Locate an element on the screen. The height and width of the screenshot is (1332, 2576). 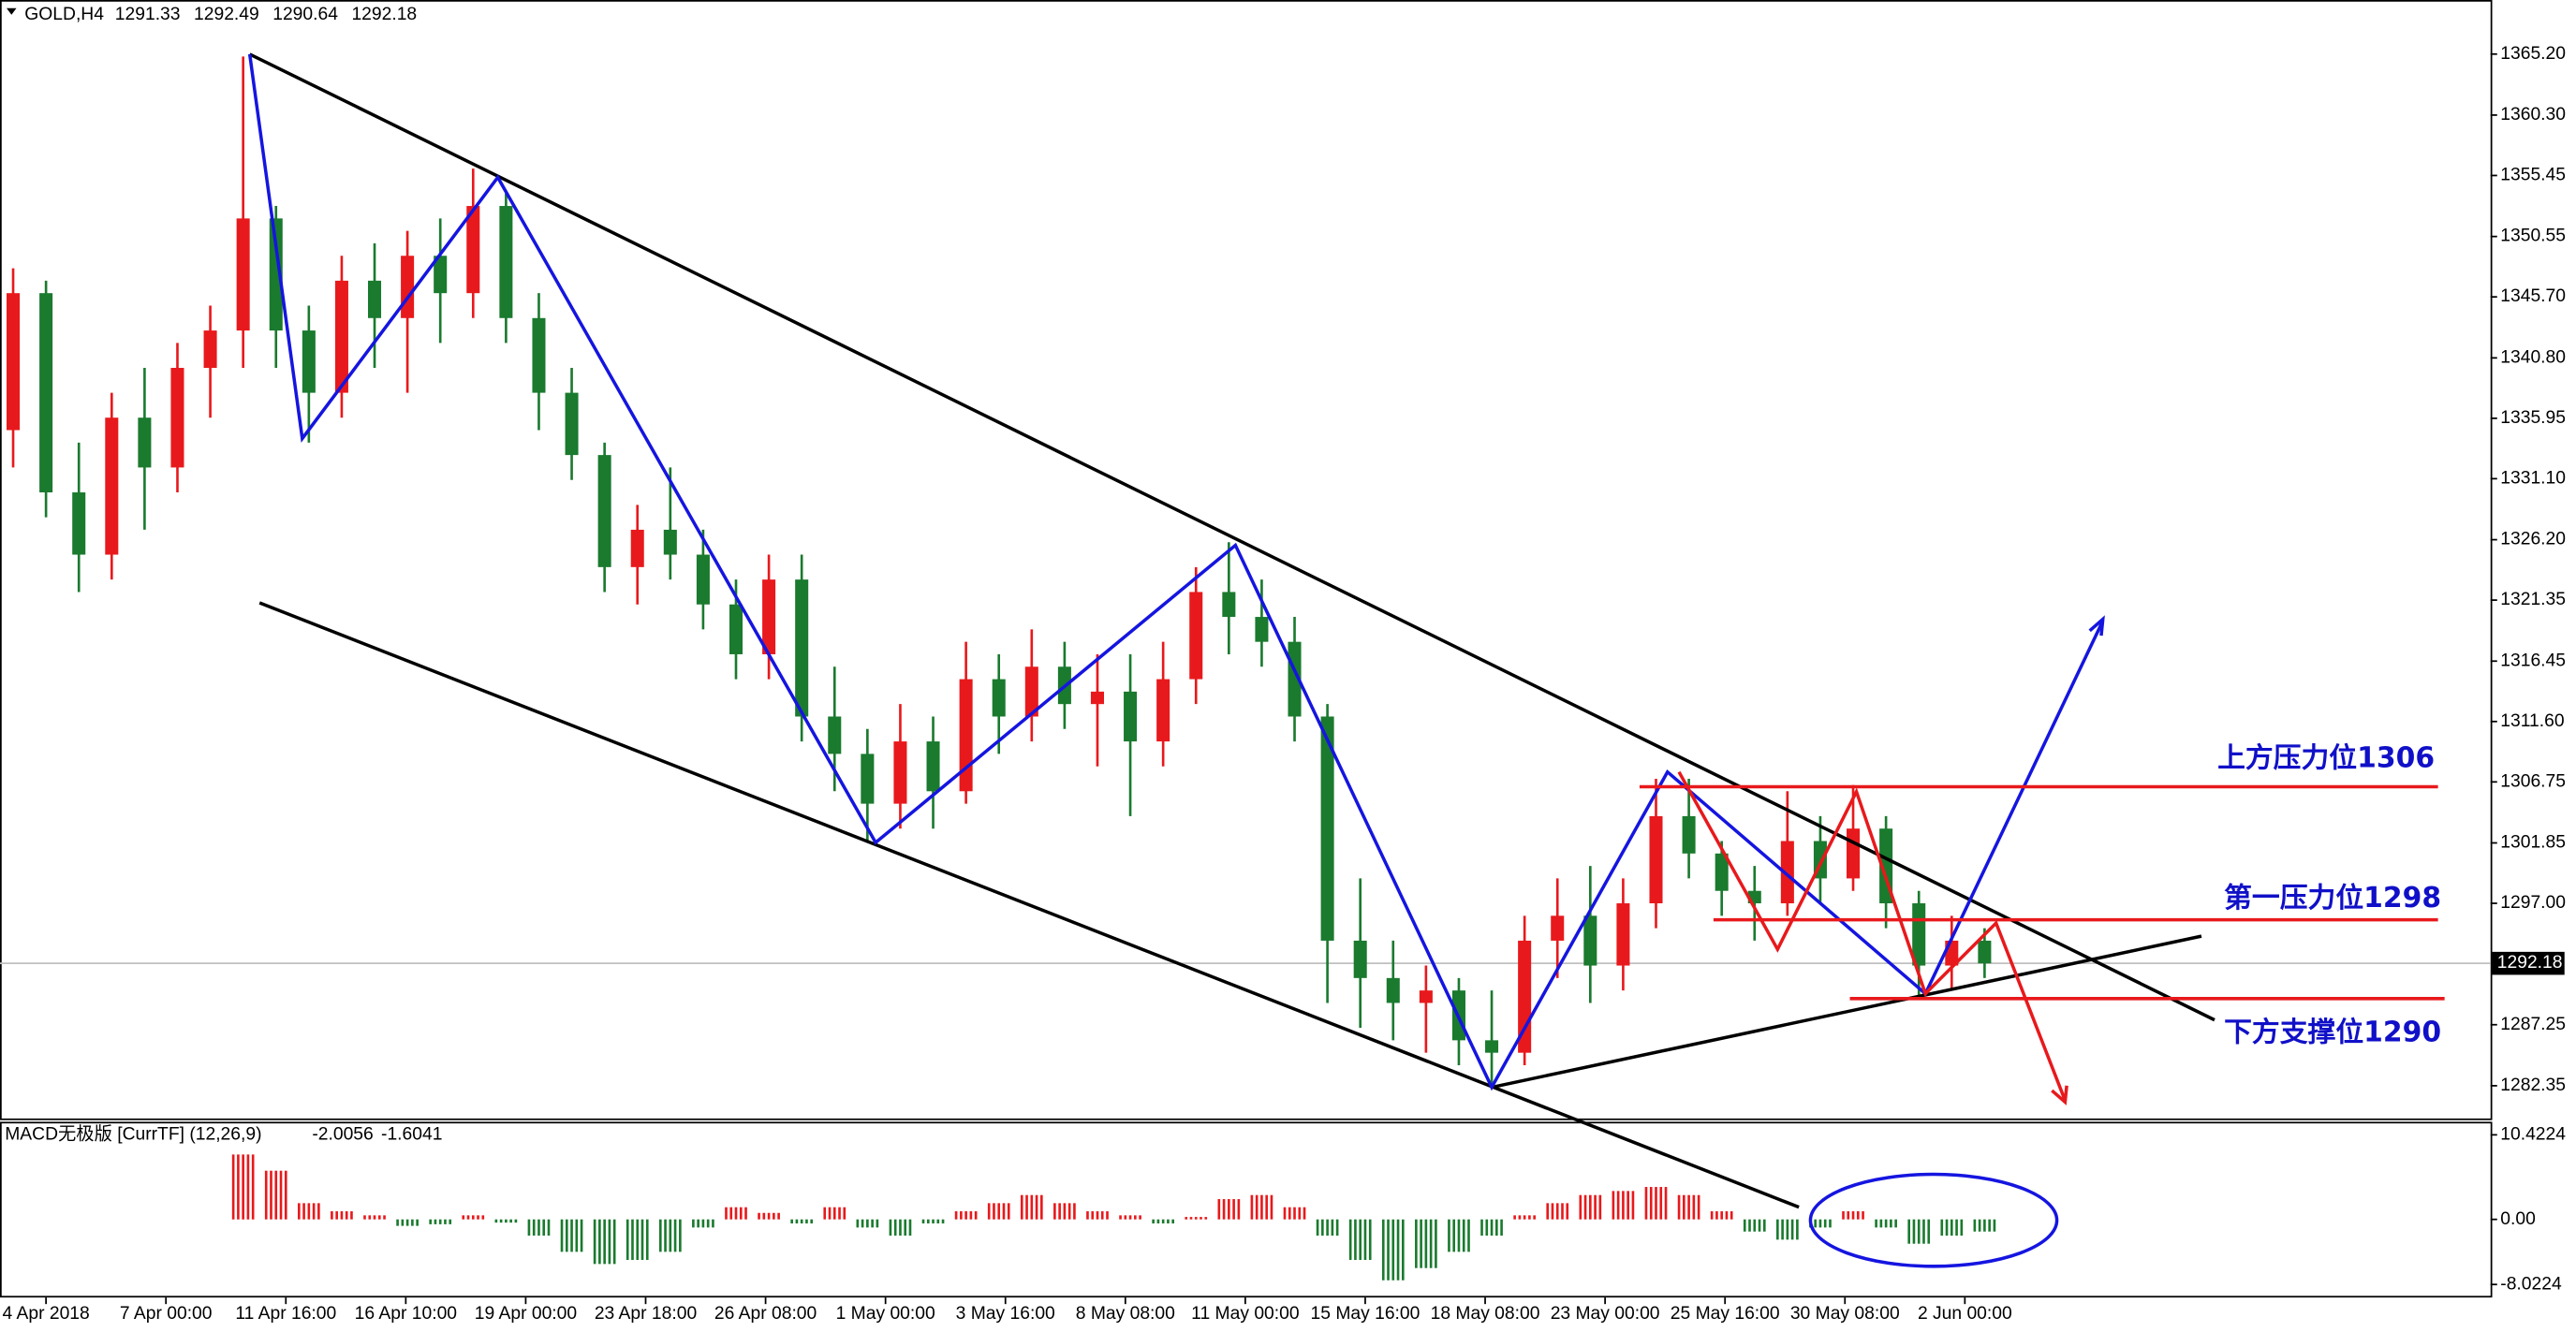
y-tick-label: 1301.85 is located at coordinates (2533, 843).